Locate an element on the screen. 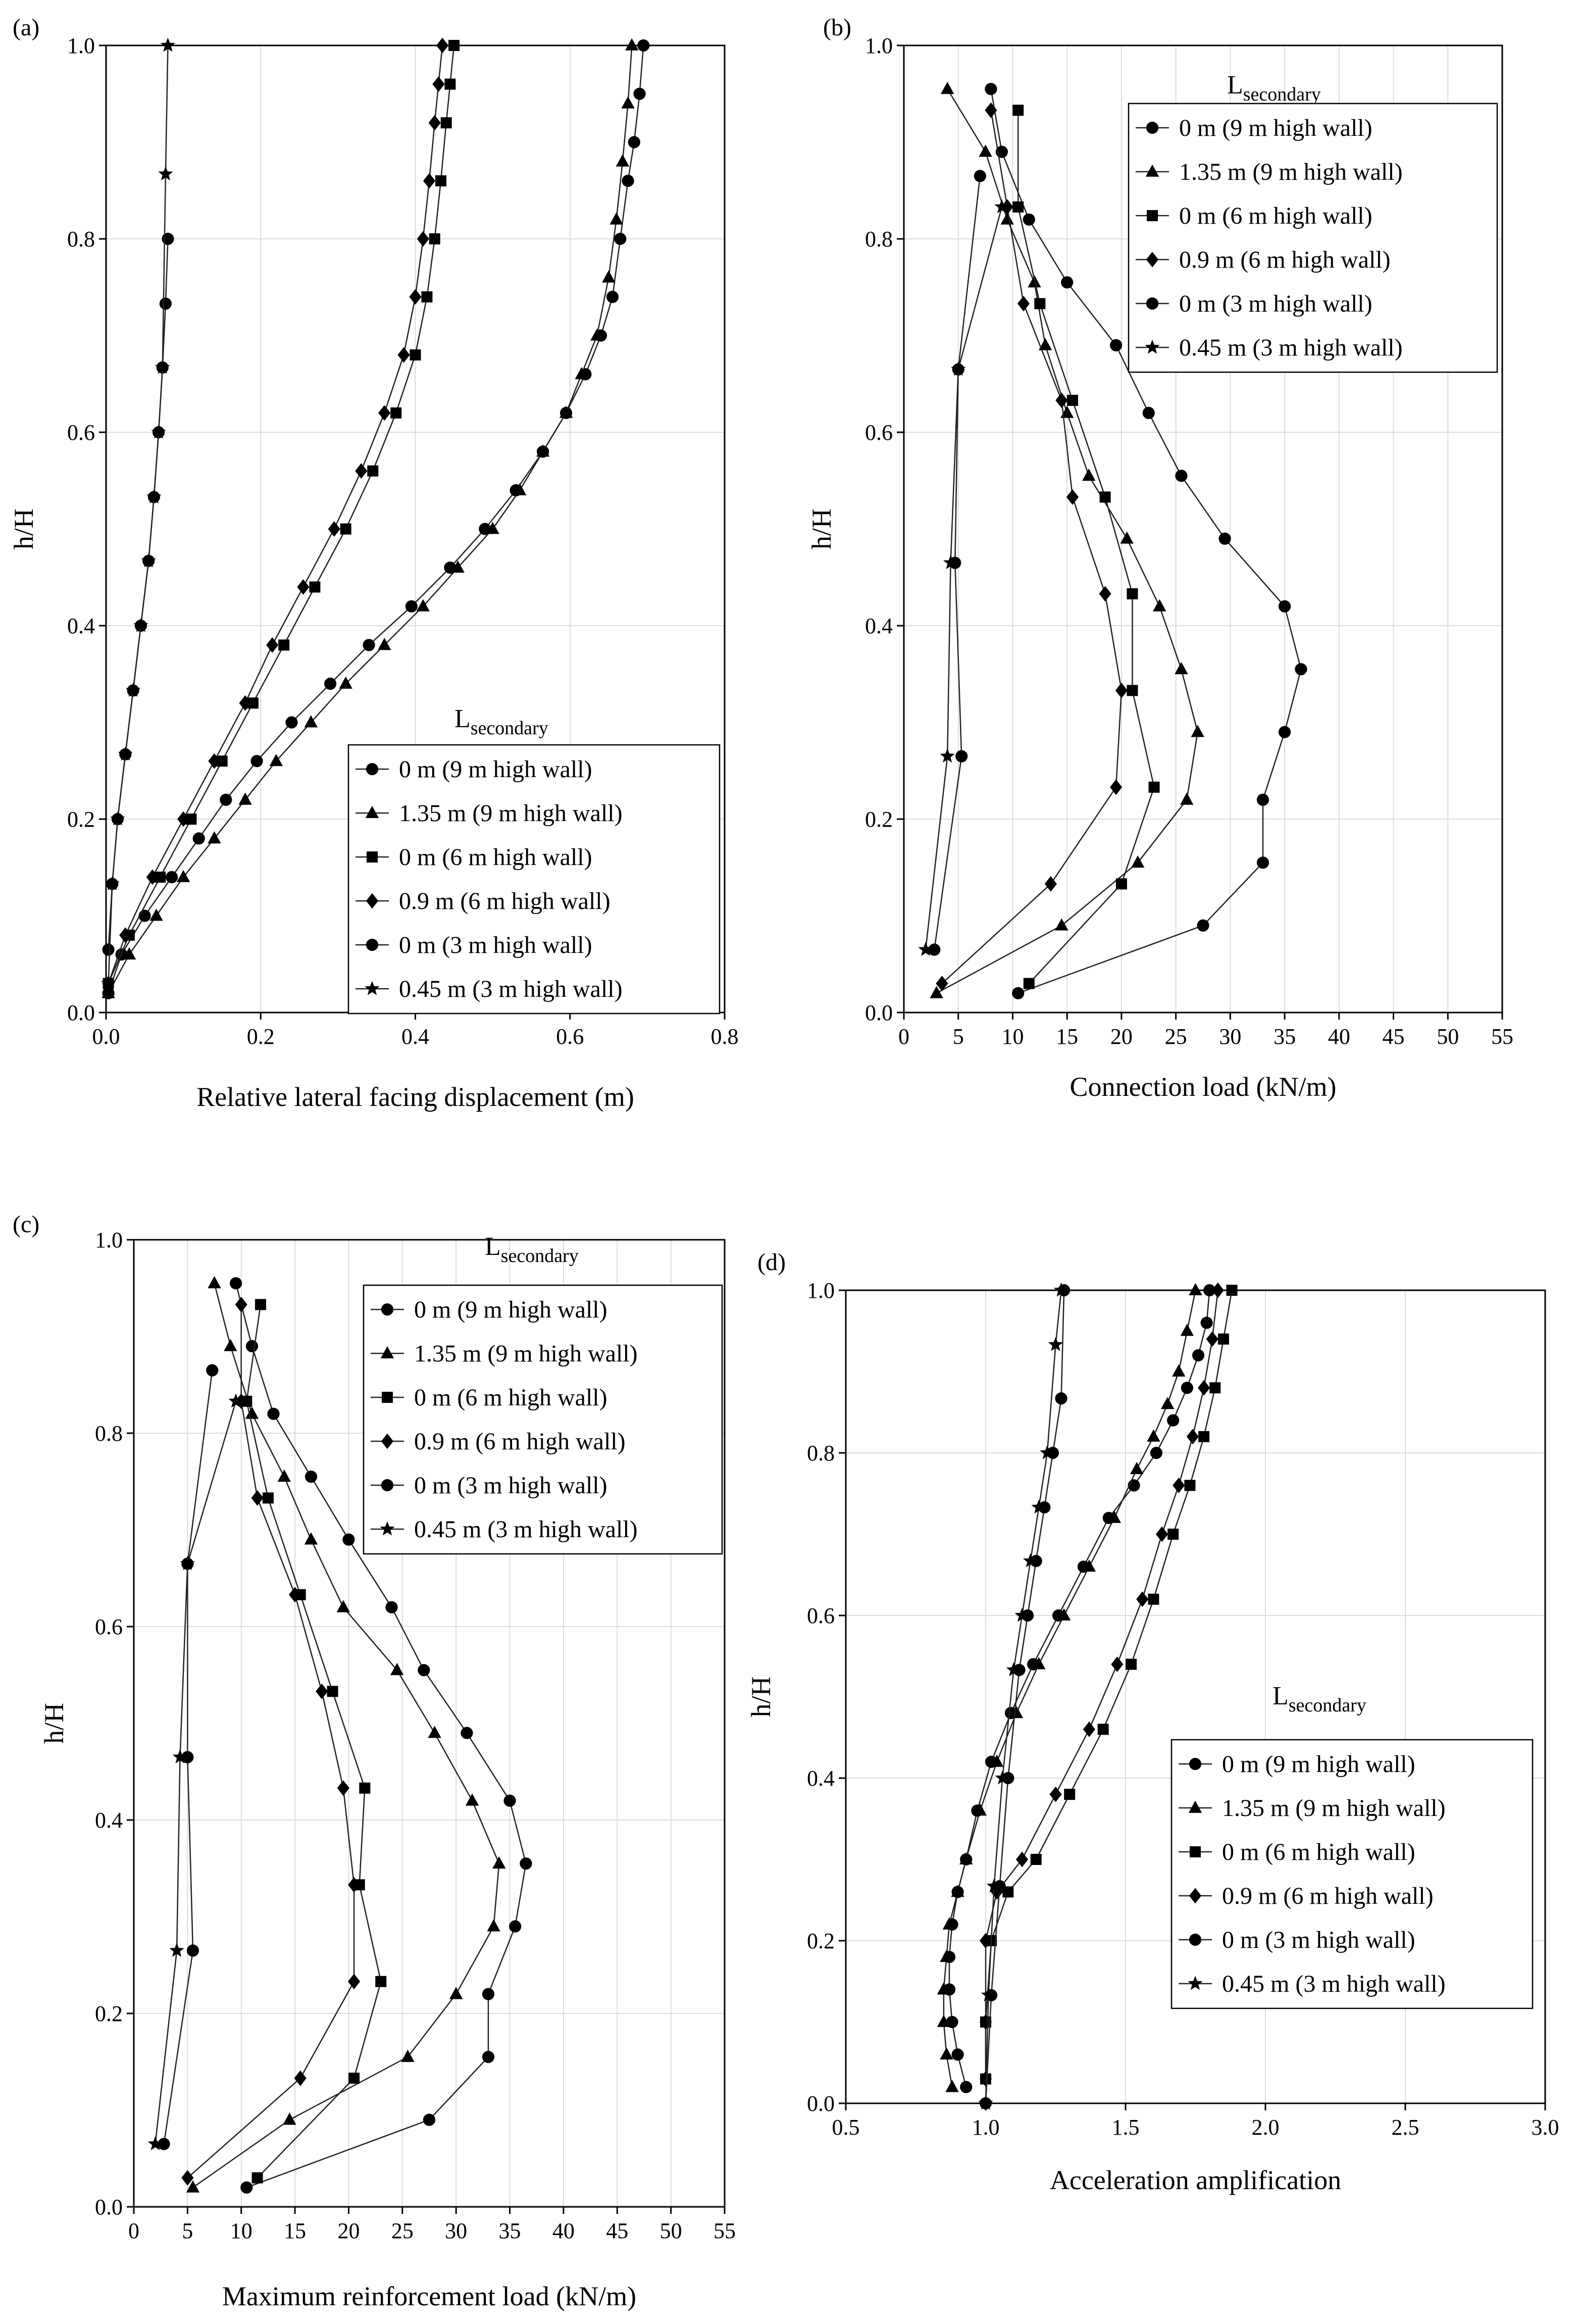 The height and width of the screenshot is (2324, 1578). y-tick-label: 0.2 is located at coordinates (879, 819).